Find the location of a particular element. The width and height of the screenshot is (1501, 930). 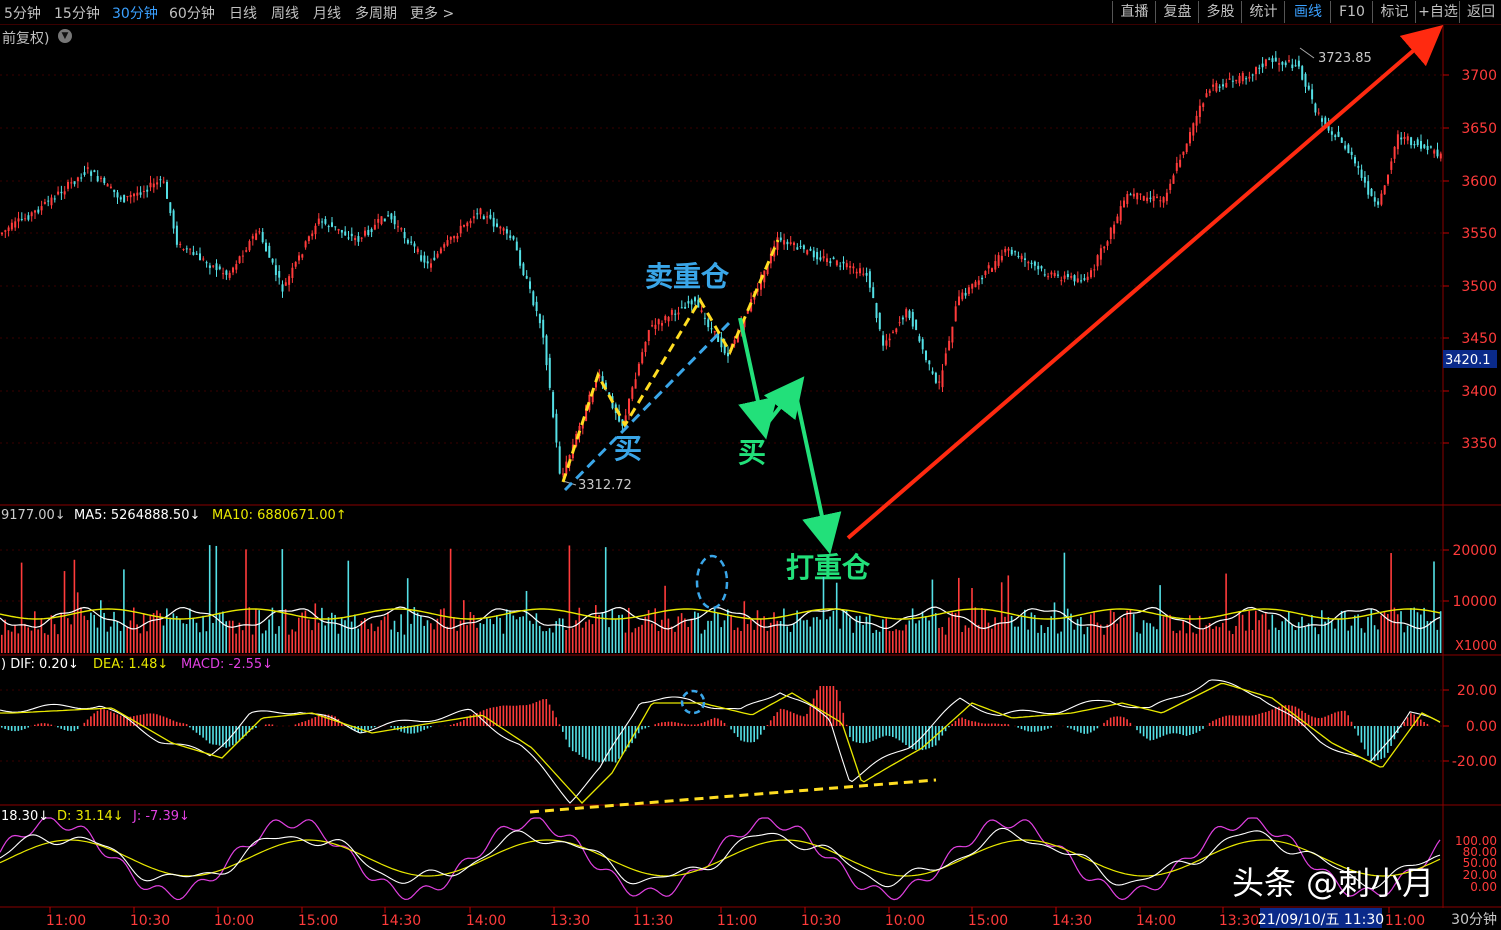

toolbar-button-3: 统计 is located at coordinates (1263, 12).